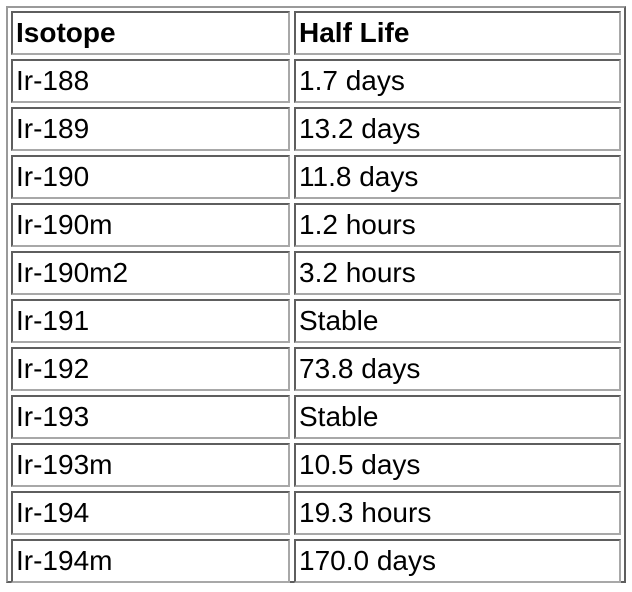  What do you see at coordinates (457, 81) in the screenshot?
I see `half-life-cell: 1.7 days` at bounding box center [457, 81].